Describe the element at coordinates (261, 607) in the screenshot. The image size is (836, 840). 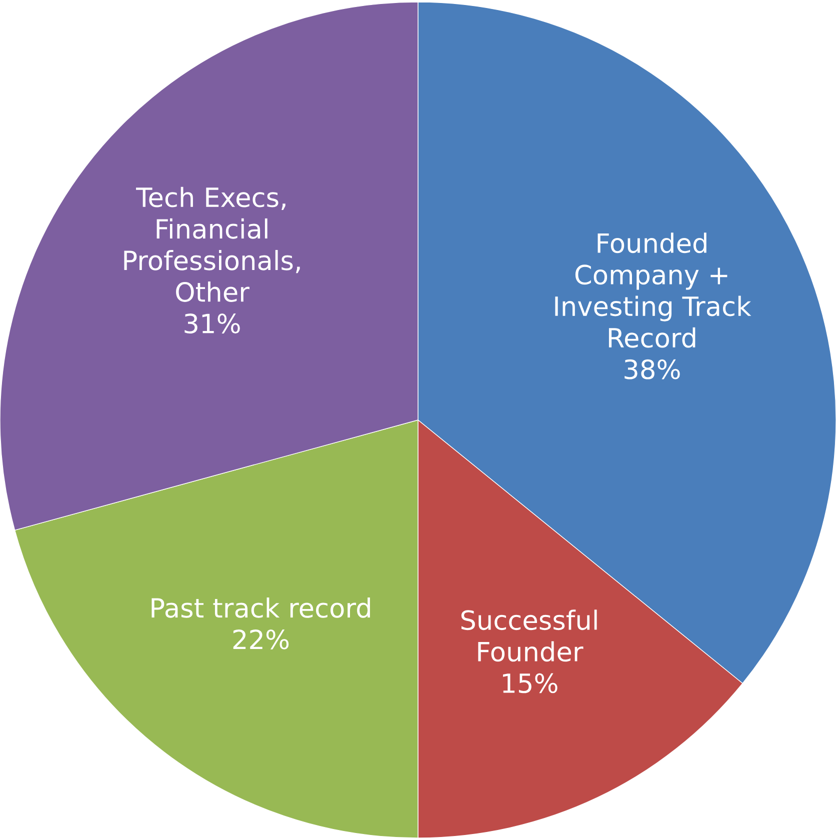
I see `slice-label: Past track record` at that location.